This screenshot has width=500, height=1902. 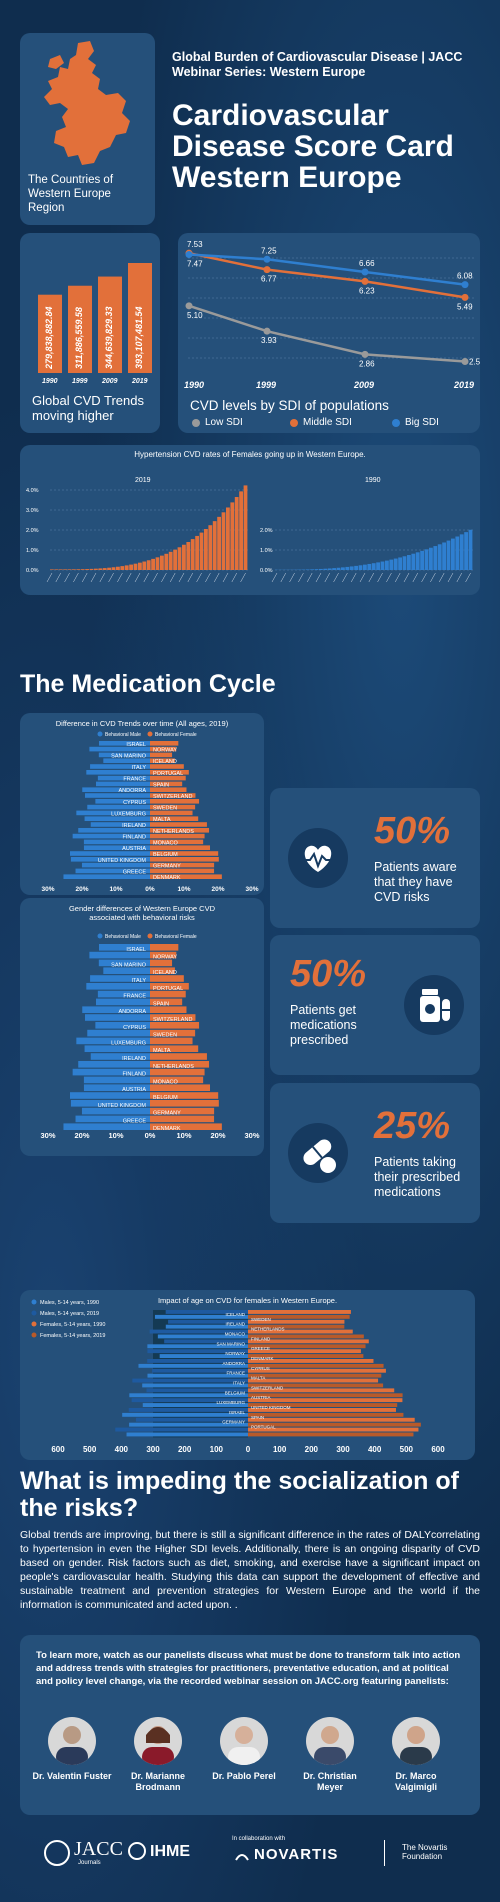 I want to click on stat-text: Patients get medications prescribed, so click(x=323, y=1025).